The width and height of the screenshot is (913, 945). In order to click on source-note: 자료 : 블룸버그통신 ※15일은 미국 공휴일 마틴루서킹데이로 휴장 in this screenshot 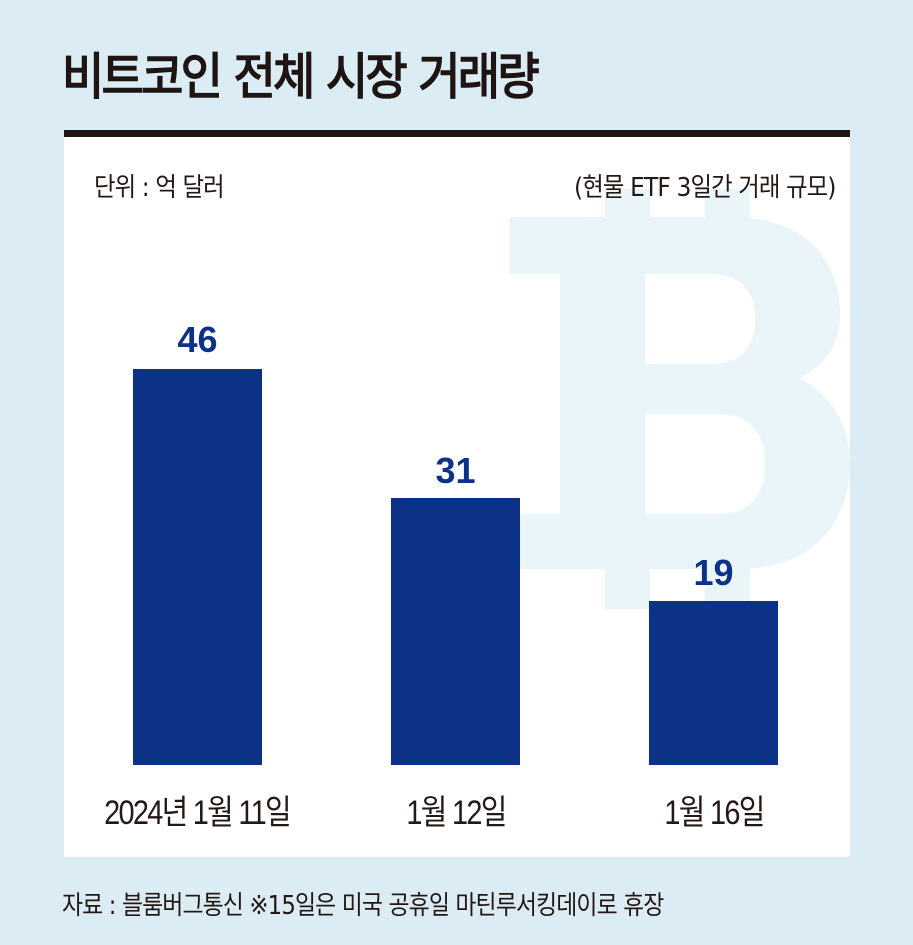, I will do `click(363, 906)`.